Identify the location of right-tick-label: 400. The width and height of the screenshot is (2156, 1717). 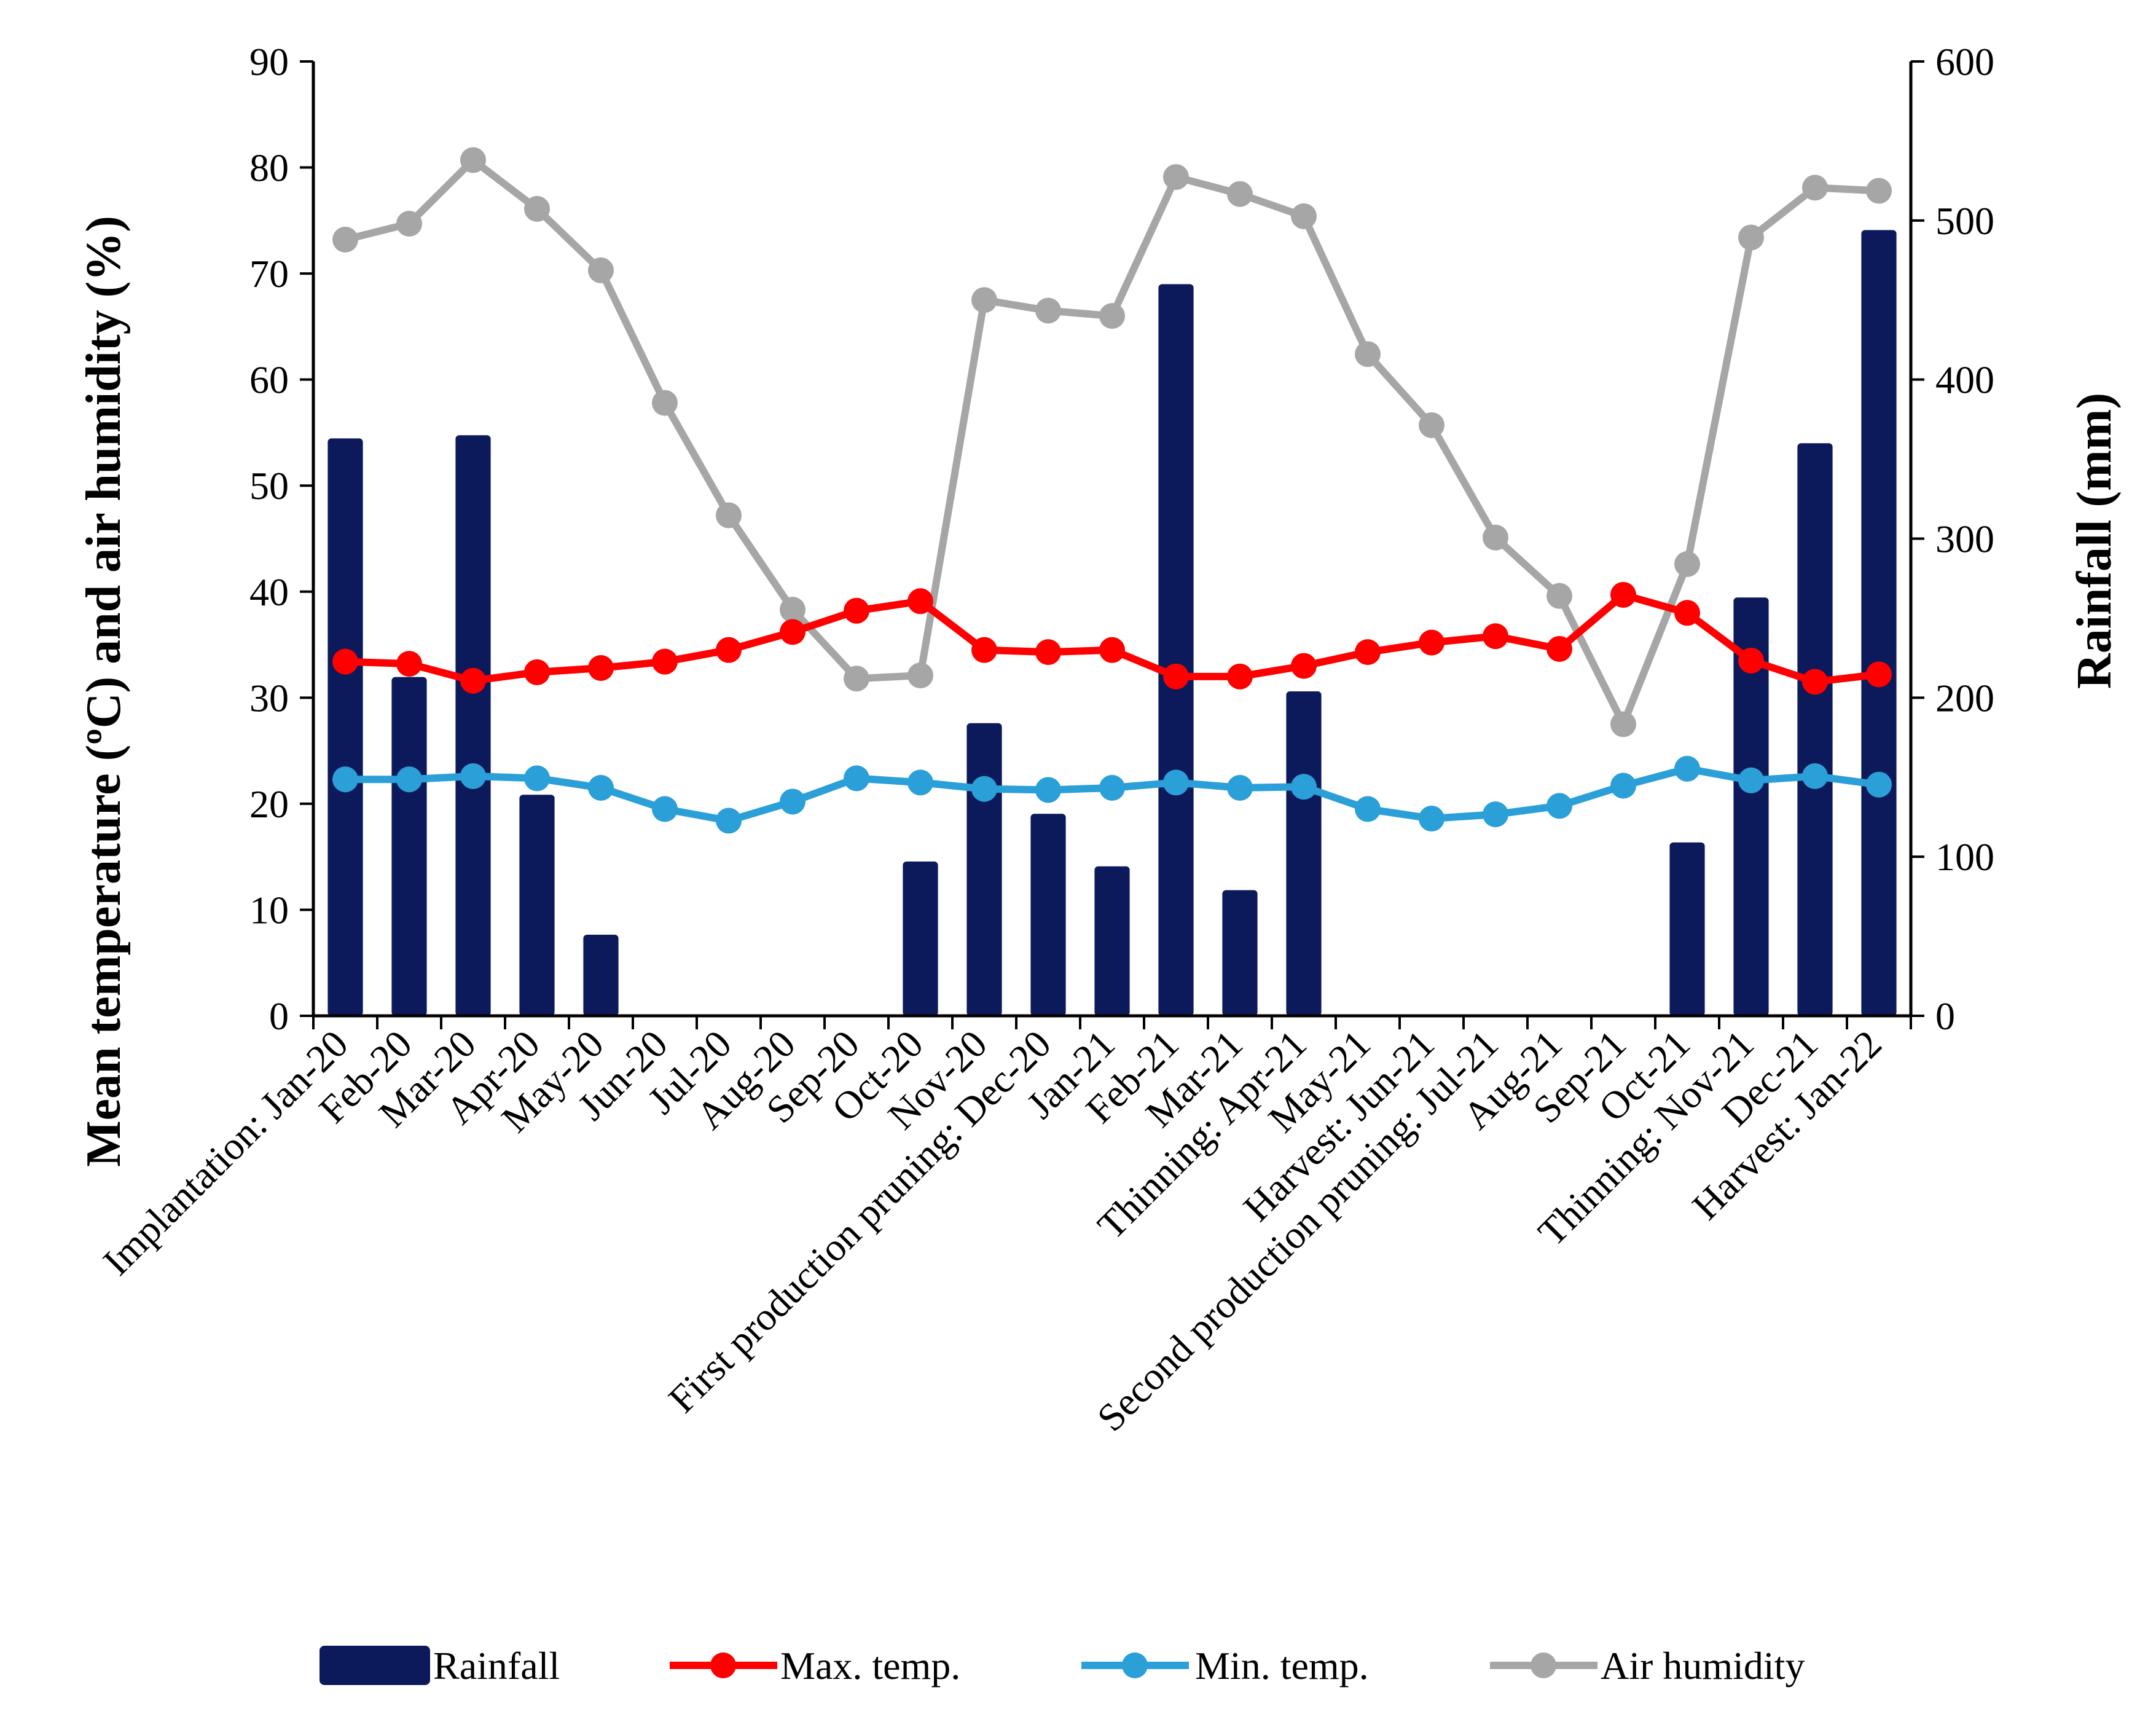
(1965, 380).